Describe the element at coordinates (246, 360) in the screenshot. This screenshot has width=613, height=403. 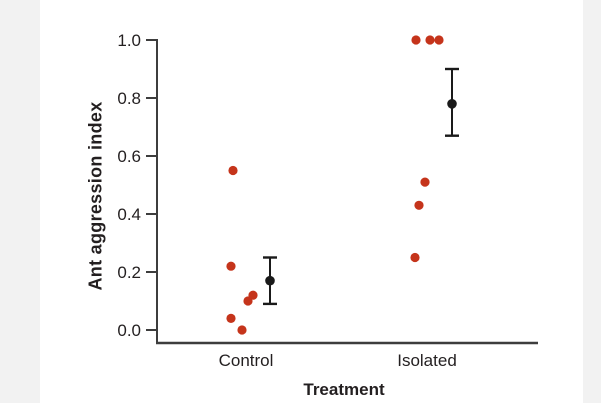
I see `x-tick-label-control: Control` at that location.